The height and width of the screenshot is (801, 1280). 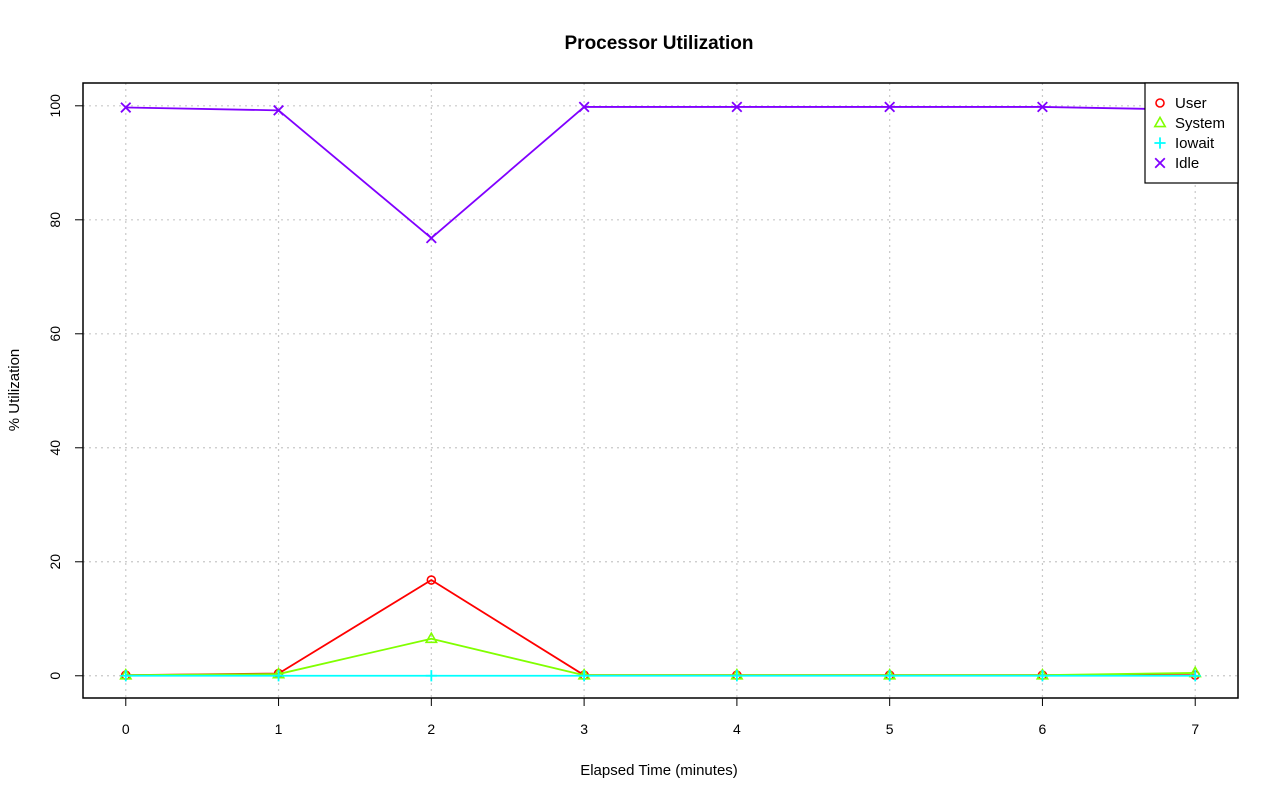 What do you see at coordinates (126, 729) in the screenshot?
I see `x-tick-label: 0` at bounding box center [126, 729].